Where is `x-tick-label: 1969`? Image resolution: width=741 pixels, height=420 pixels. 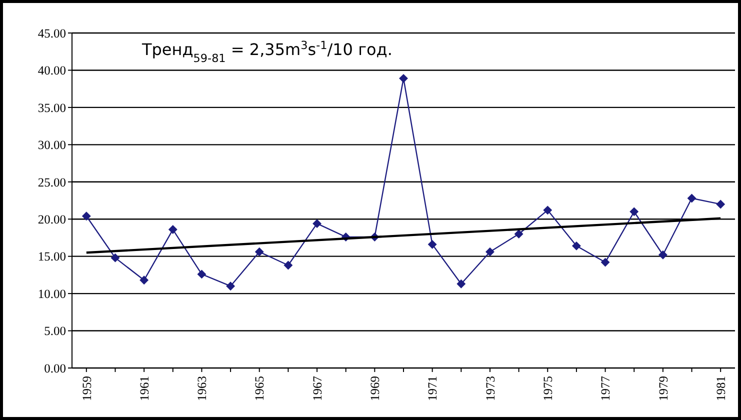 x-tick-label: 1969 is located at coordinates (375, 388).